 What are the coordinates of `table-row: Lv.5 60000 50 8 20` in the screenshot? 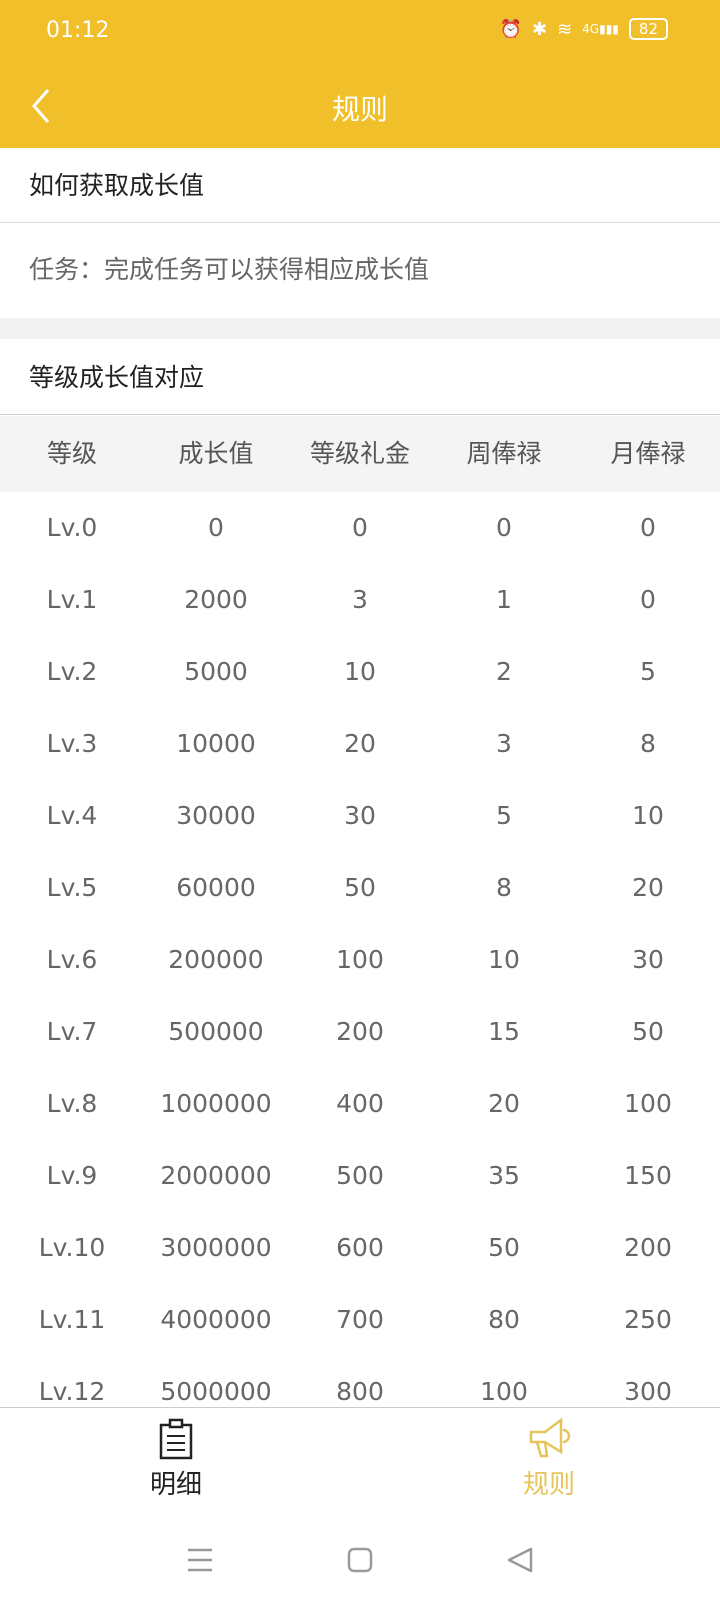 It's located at (360, 888).